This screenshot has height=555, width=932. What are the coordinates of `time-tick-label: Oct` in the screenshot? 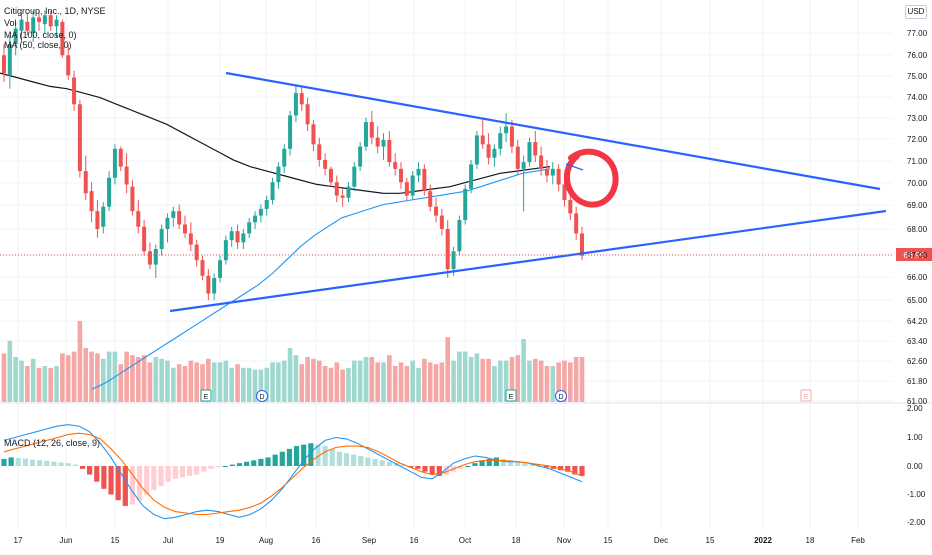 It's located at (465, 540).